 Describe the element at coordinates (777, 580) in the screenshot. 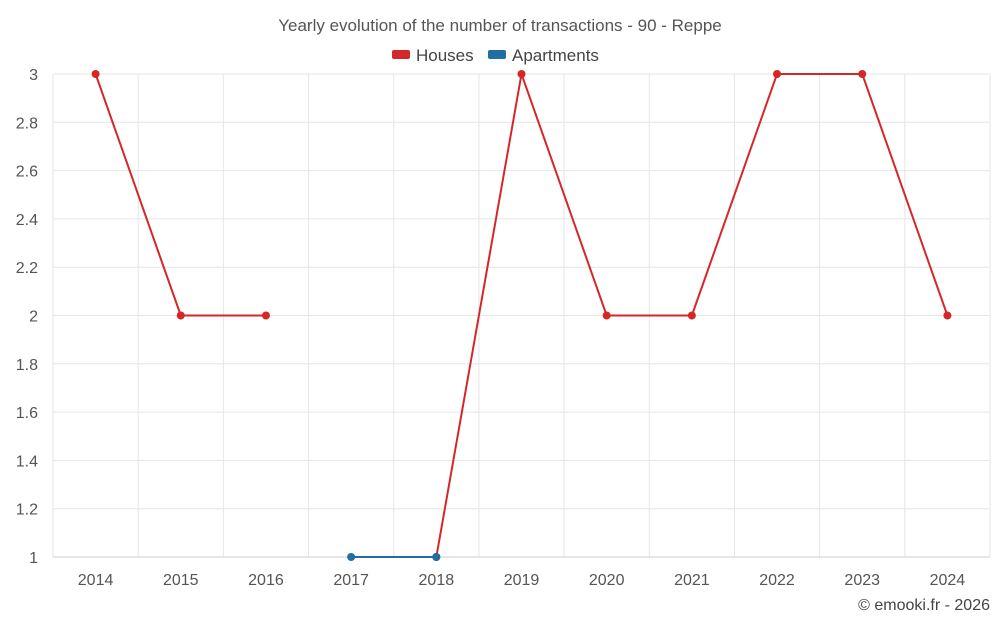

I see `x-tick-label: 2022` at that location.